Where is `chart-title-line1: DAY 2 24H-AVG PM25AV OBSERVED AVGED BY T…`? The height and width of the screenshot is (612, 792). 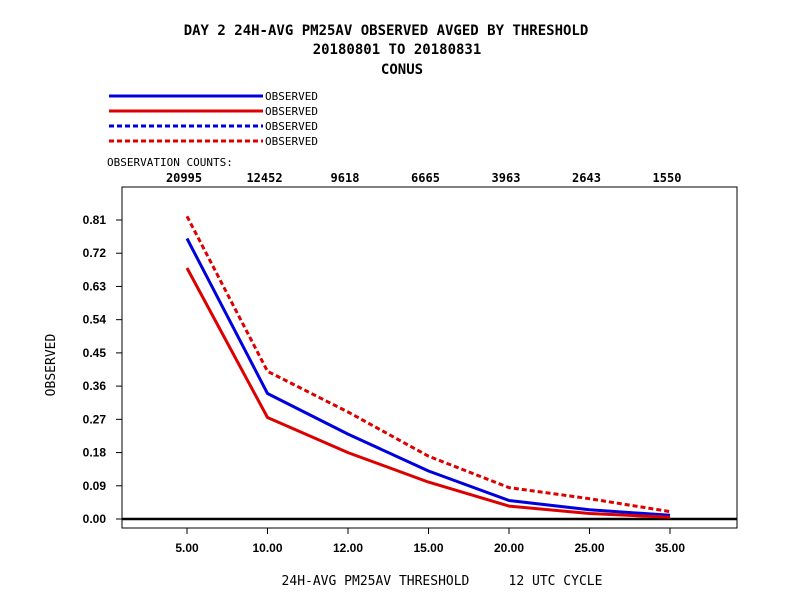 chart-title-line1: DAY 2 24H-AVG PM25AV OBSERVED AVGED BY T… is located at coordinates (386, 31).